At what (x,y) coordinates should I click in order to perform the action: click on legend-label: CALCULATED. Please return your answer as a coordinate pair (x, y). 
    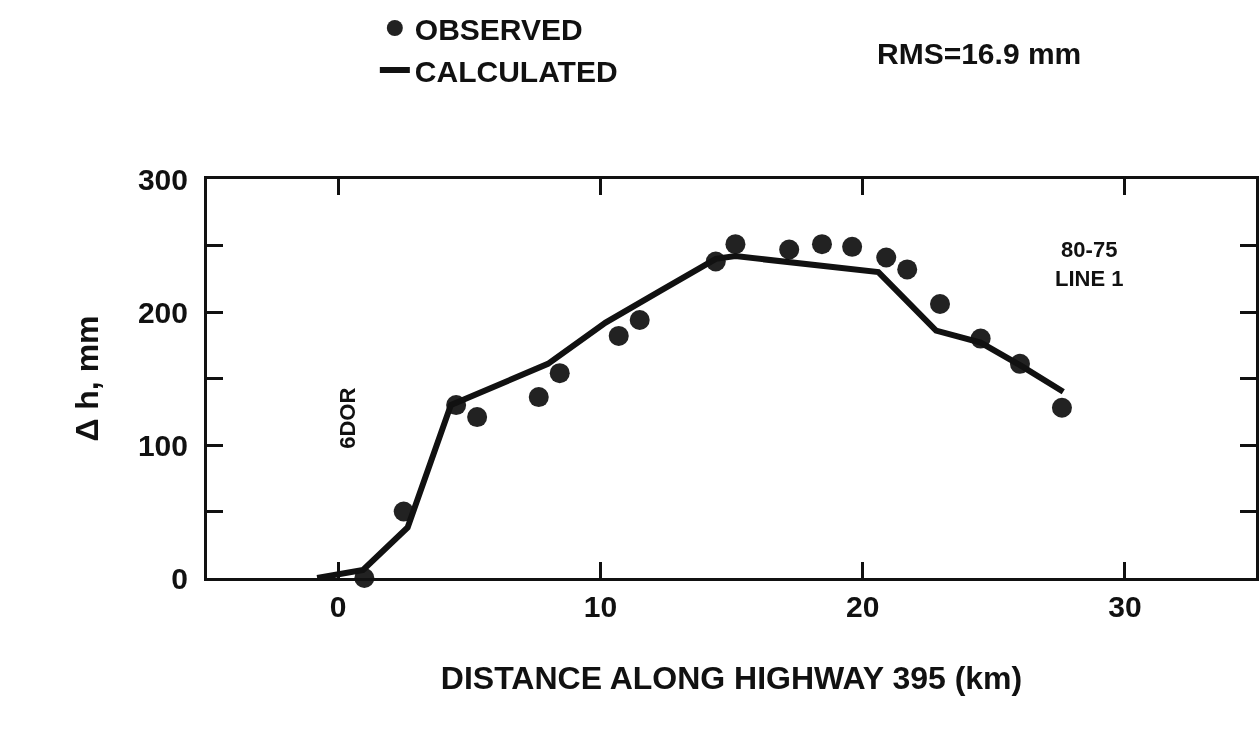
    Looking at the image, I should click on (516, 71).